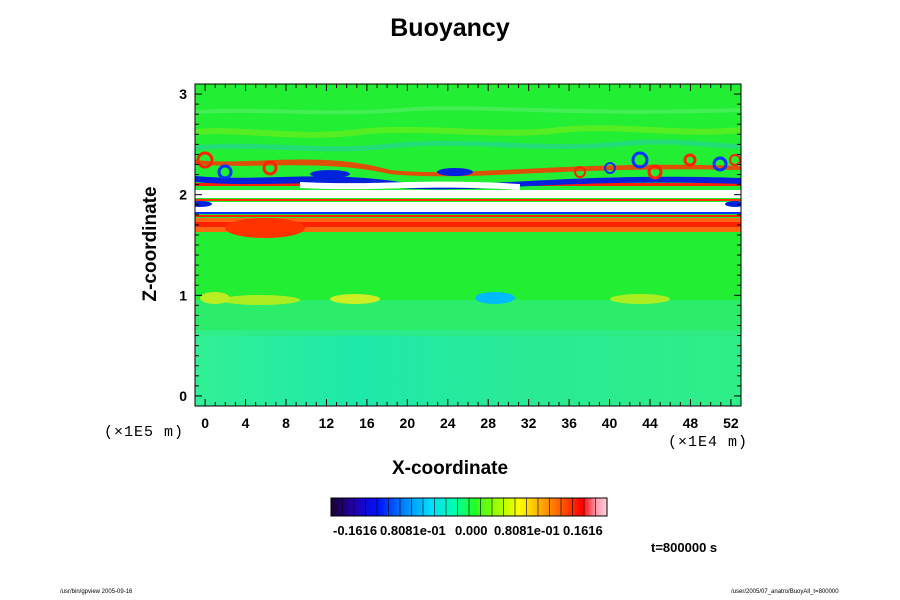 The height and width of the screenshot is (600, 900). I want to click on y-tick-label: 0, so click(183, 396).